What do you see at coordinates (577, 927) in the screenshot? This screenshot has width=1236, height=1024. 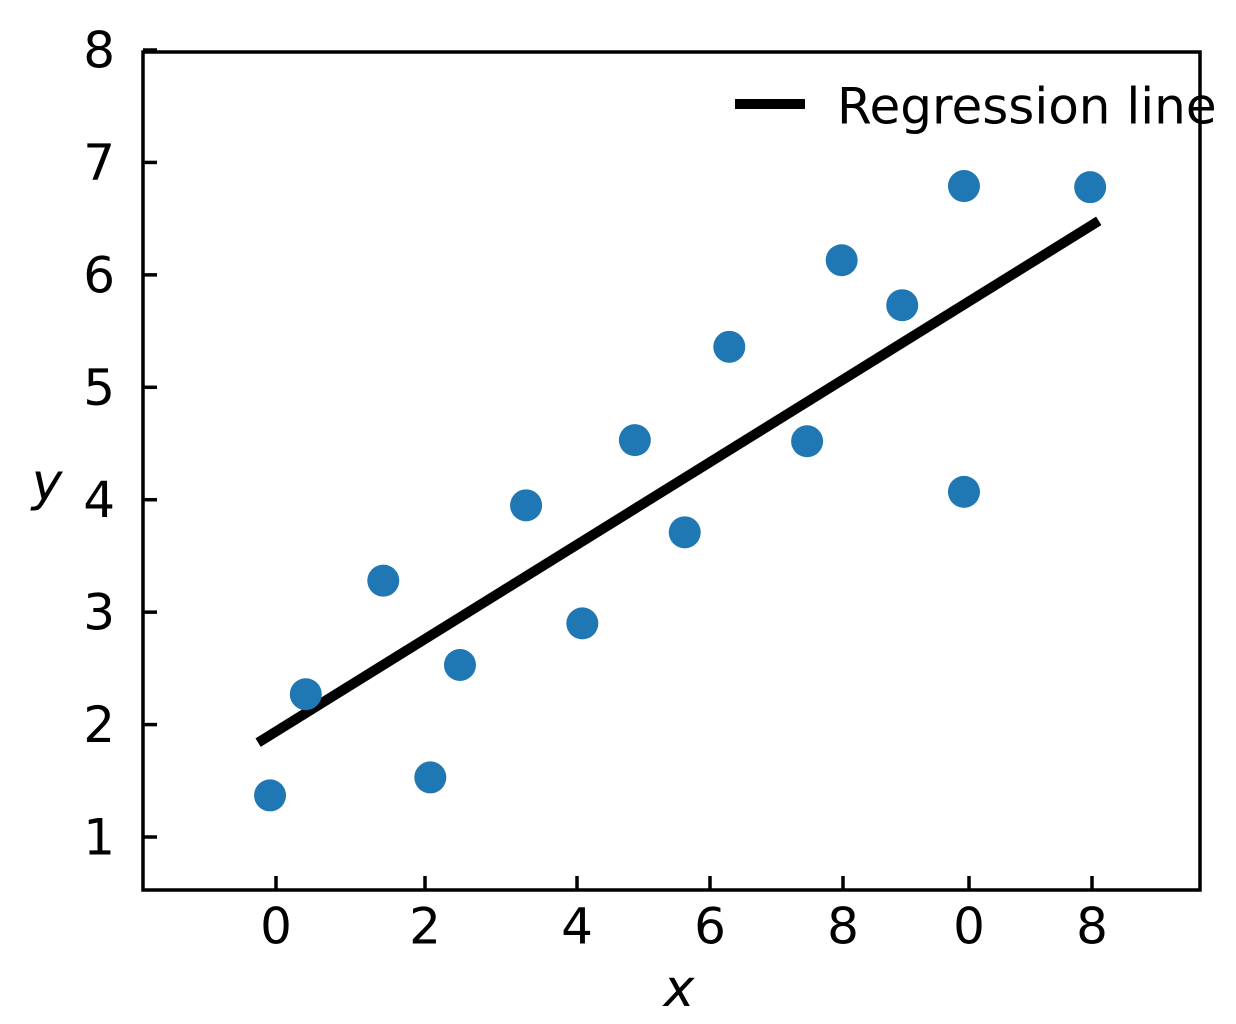 I see `x-tick-label: 4` at bounding box center [577, 927].